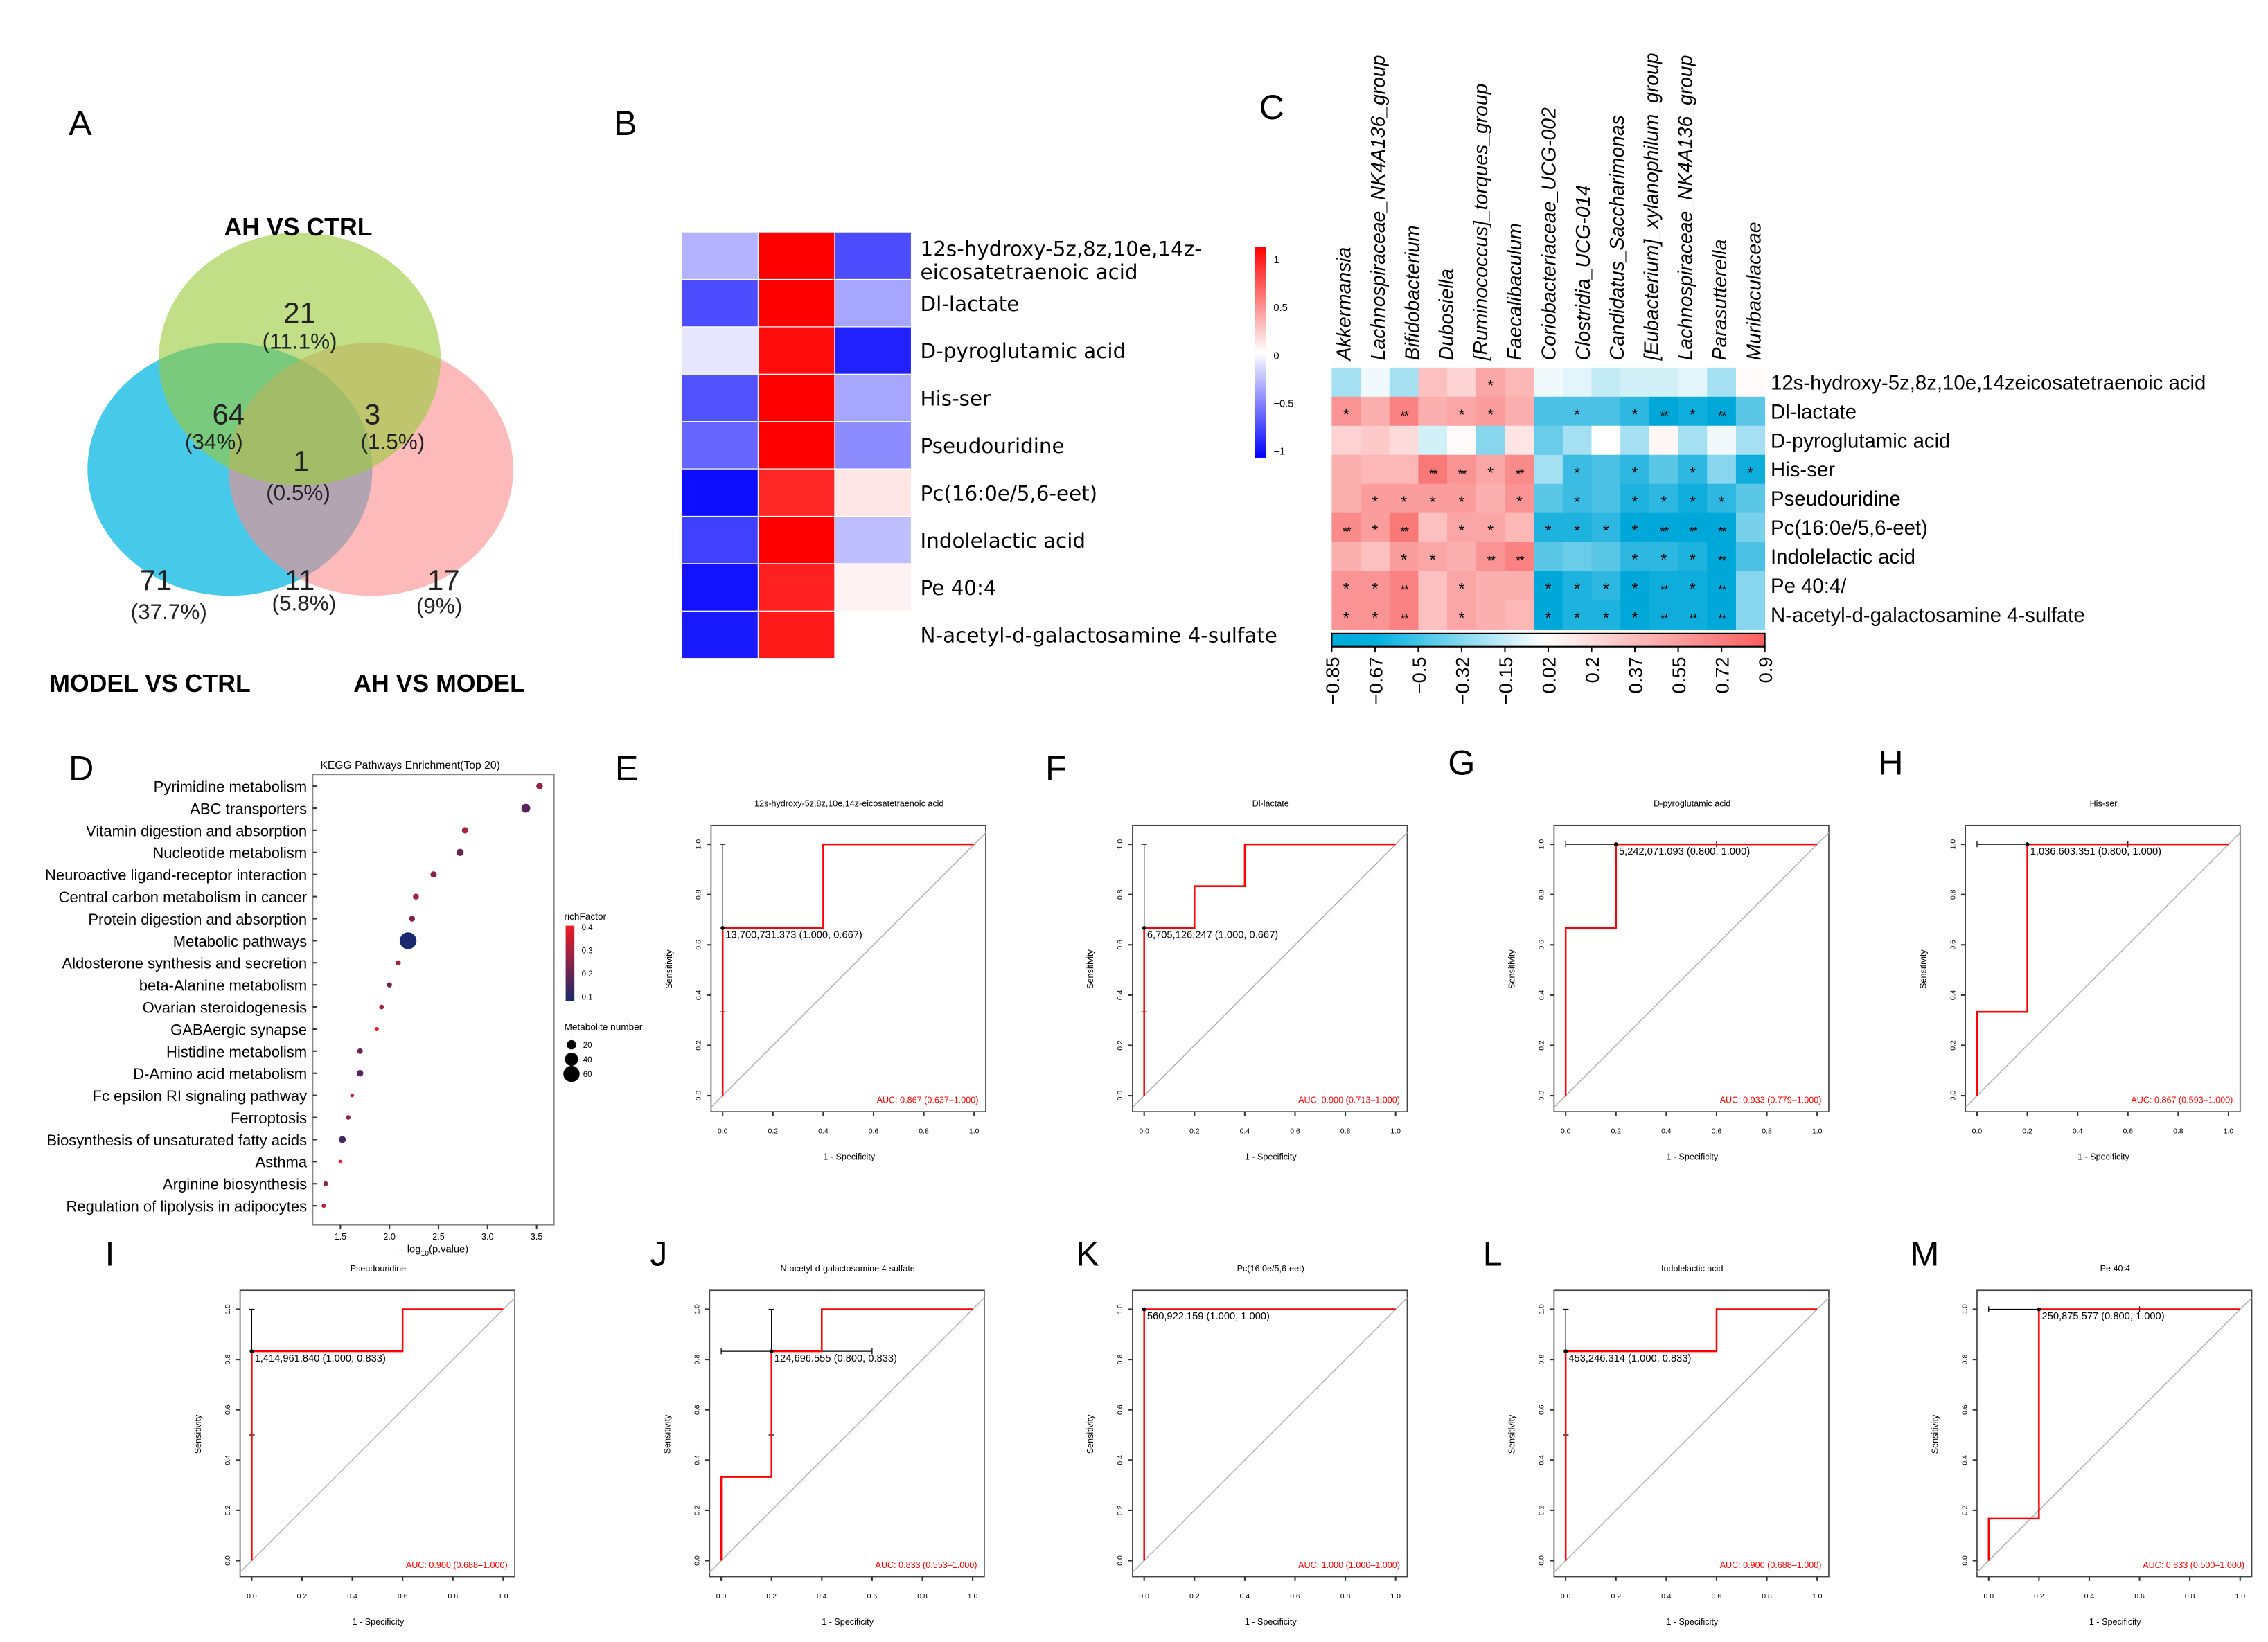 This screenshot has width=2268, height=1642. I want to click on chart-title: His-ser, so click(2104, 804).